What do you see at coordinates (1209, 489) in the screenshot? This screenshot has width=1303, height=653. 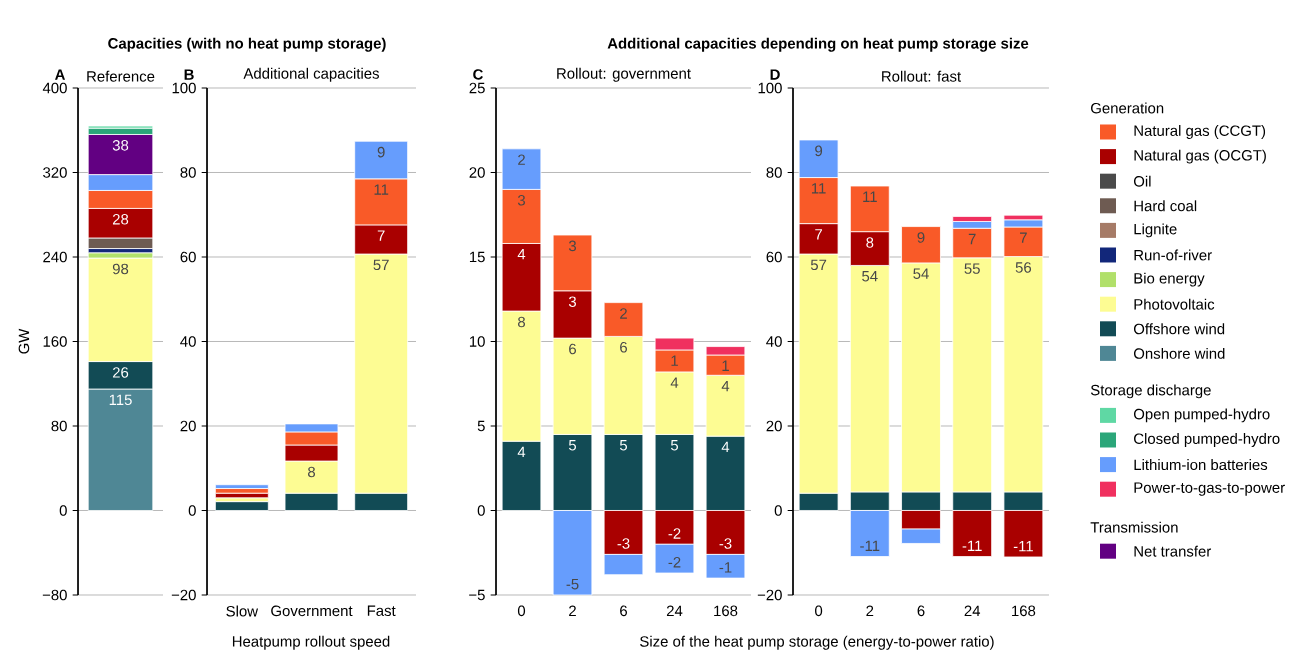 I see `legend-label: Power-to-gas-to-power` at bounding box center [1209, 489].